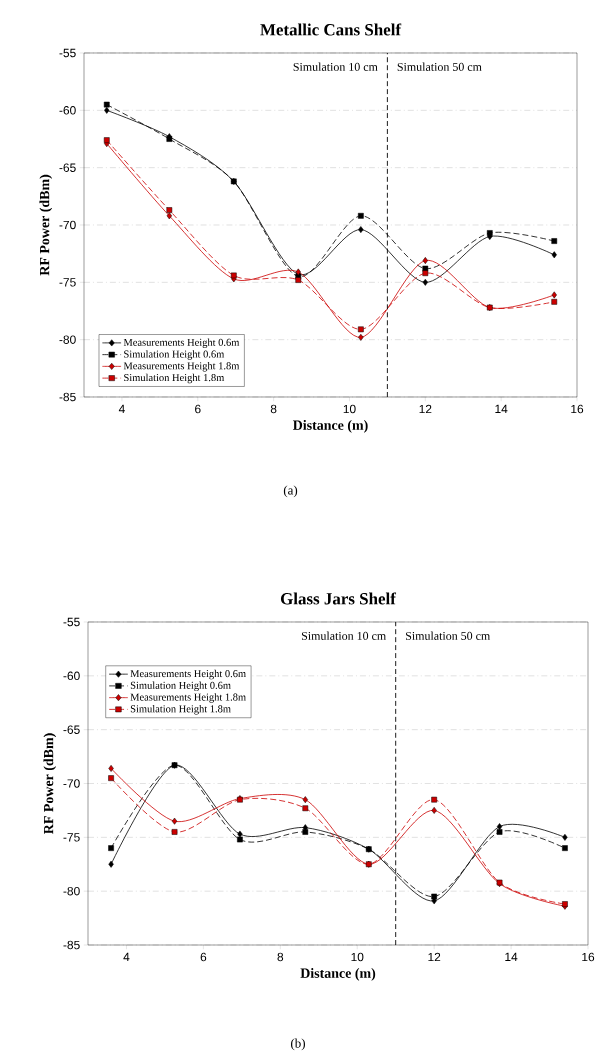  Describe the element at coordinates (290, 491) in the screenshot. I see `text: (a)` at that location.